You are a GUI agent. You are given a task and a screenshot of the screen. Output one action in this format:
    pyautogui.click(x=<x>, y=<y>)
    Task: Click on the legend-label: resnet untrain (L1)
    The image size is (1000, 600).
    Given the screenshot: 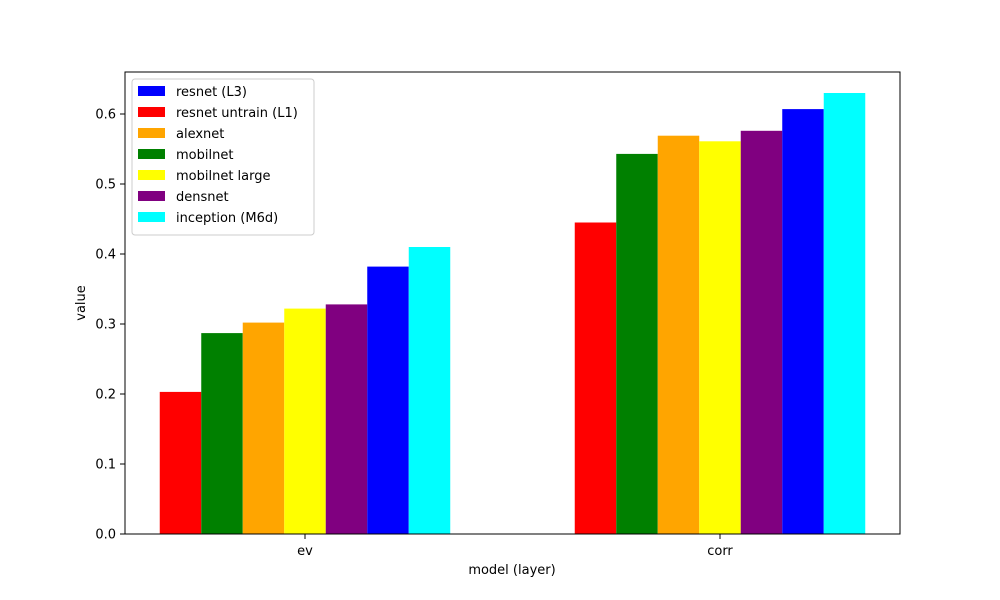 What is the action you would take?
    pyautogui.click(x=237, y=113)
    